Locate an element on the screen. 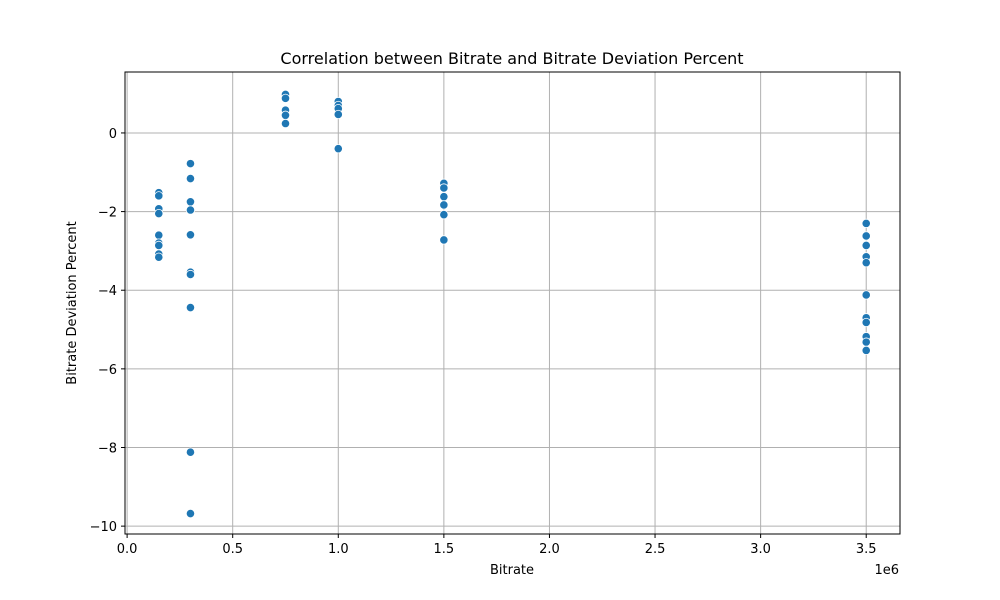  x-tick-label: 1.0 is located at coordinates (338, 549).